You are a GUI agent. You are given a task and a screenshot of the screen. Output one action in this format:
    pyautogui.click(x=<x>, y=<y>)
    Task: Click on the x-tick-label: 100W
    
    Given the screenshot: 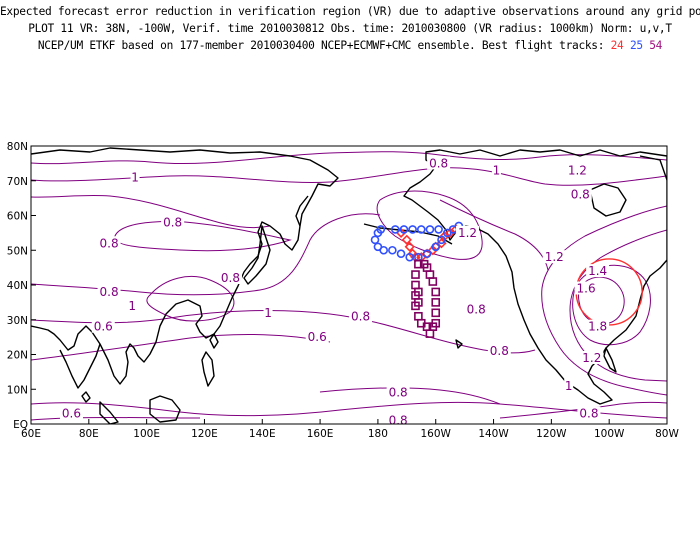 What is the action you would take?
    pyautogui.click(x=609, y=434)
    